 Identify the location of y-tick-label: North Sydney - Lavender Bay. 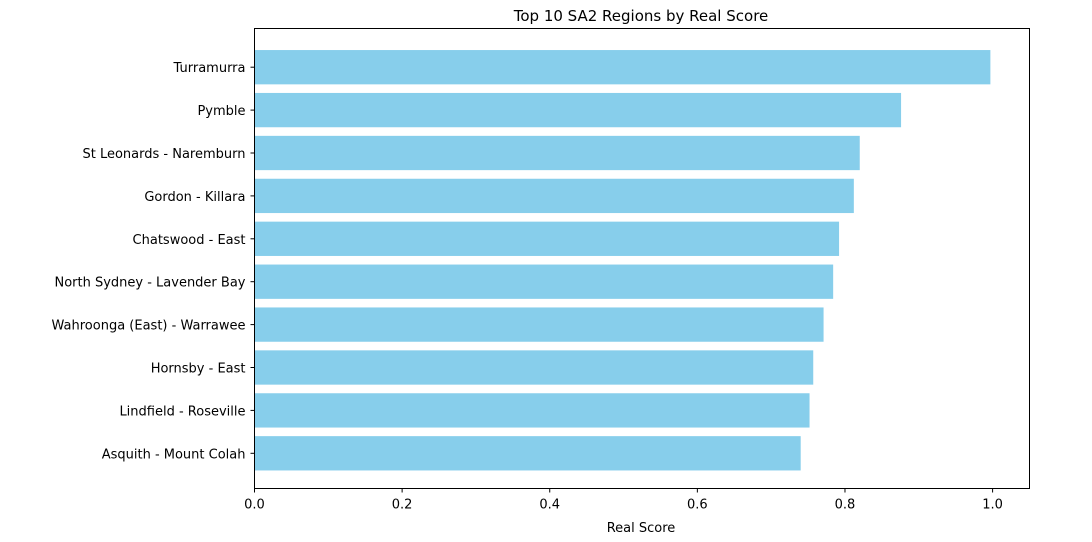
(149, 283).